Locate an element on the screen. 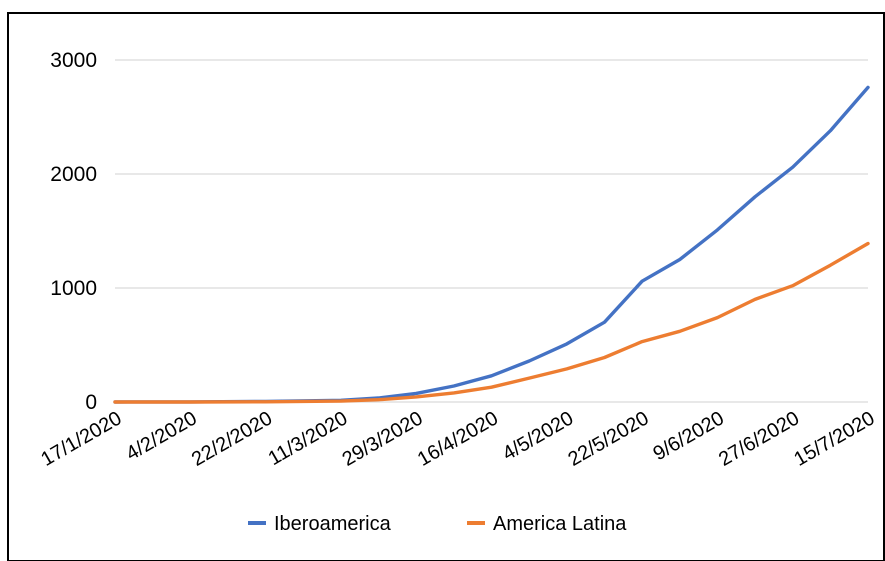  x-tick-label: 4/2/2020 is located at coordinates (161, 436).